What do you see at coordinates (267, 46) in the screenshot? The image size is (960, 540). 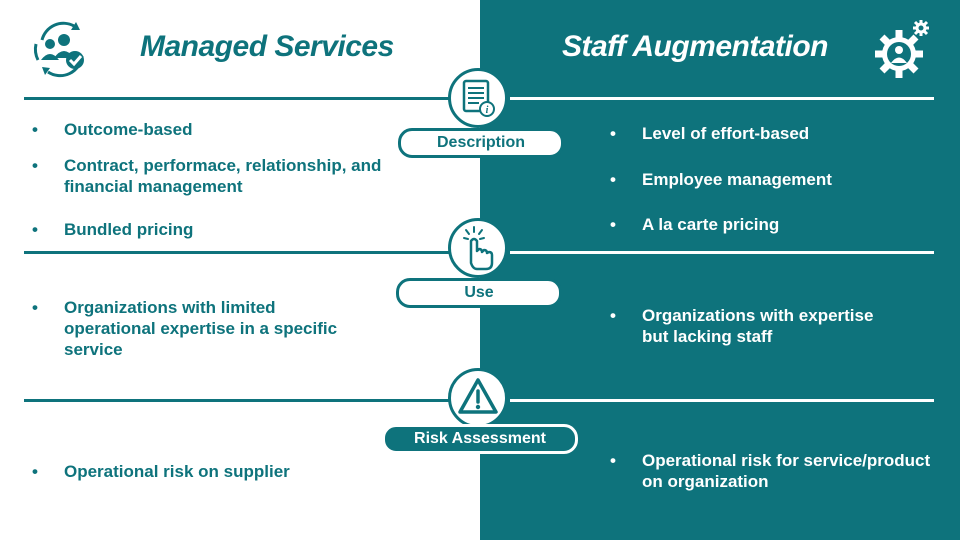 I see `left-title: Managed Services` at bounding box center [267, 46].